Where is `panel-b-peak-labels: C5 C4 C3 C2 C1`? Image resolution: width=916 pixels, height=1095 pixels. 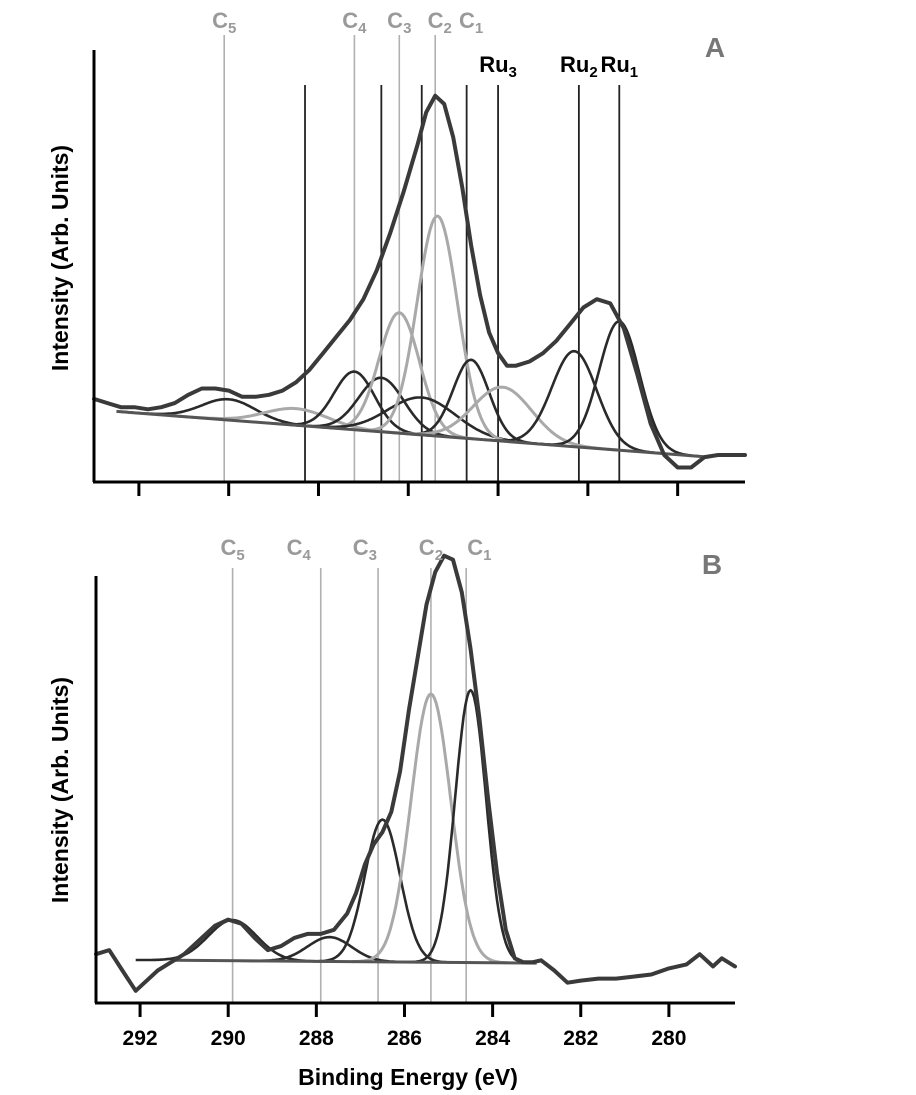 panel-b-peak-labels: C5 C4 C3 C2 C1 is located at coordinates (355, 549).